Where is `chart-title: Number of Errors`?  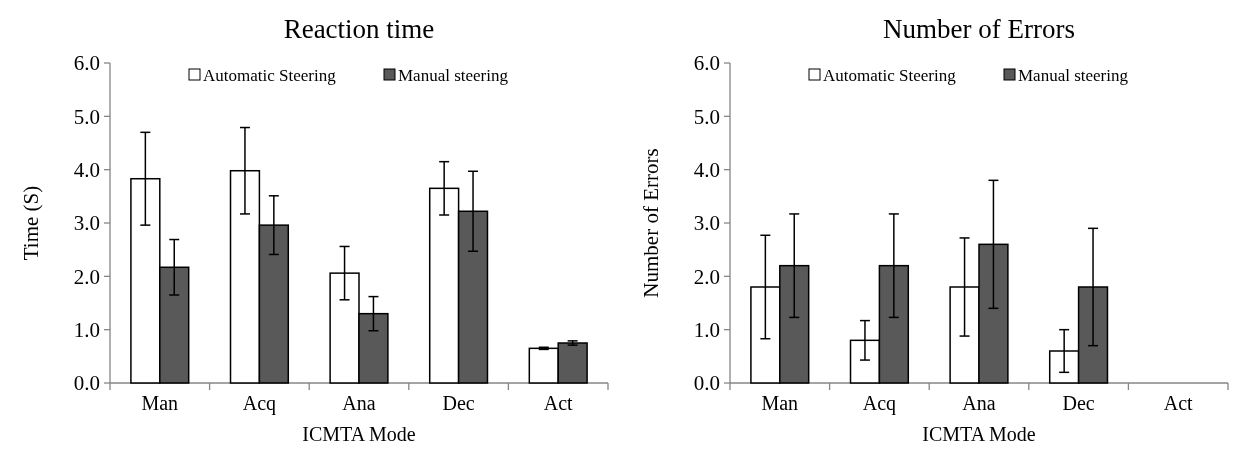
chart-title: Number of Errors is located at coordinates (979, 29).